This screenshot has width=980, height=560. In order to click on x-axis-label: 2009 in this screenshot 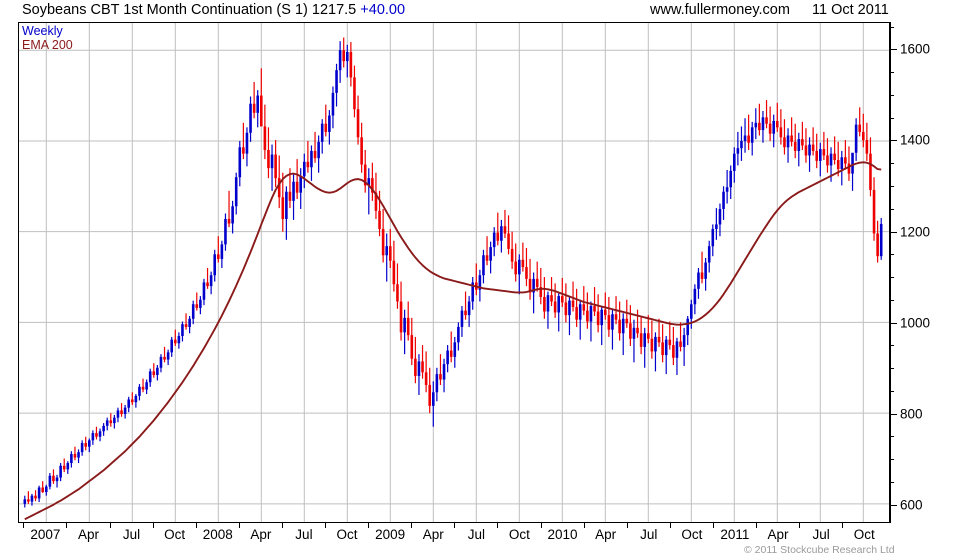, I will do `click(390, 534)`.